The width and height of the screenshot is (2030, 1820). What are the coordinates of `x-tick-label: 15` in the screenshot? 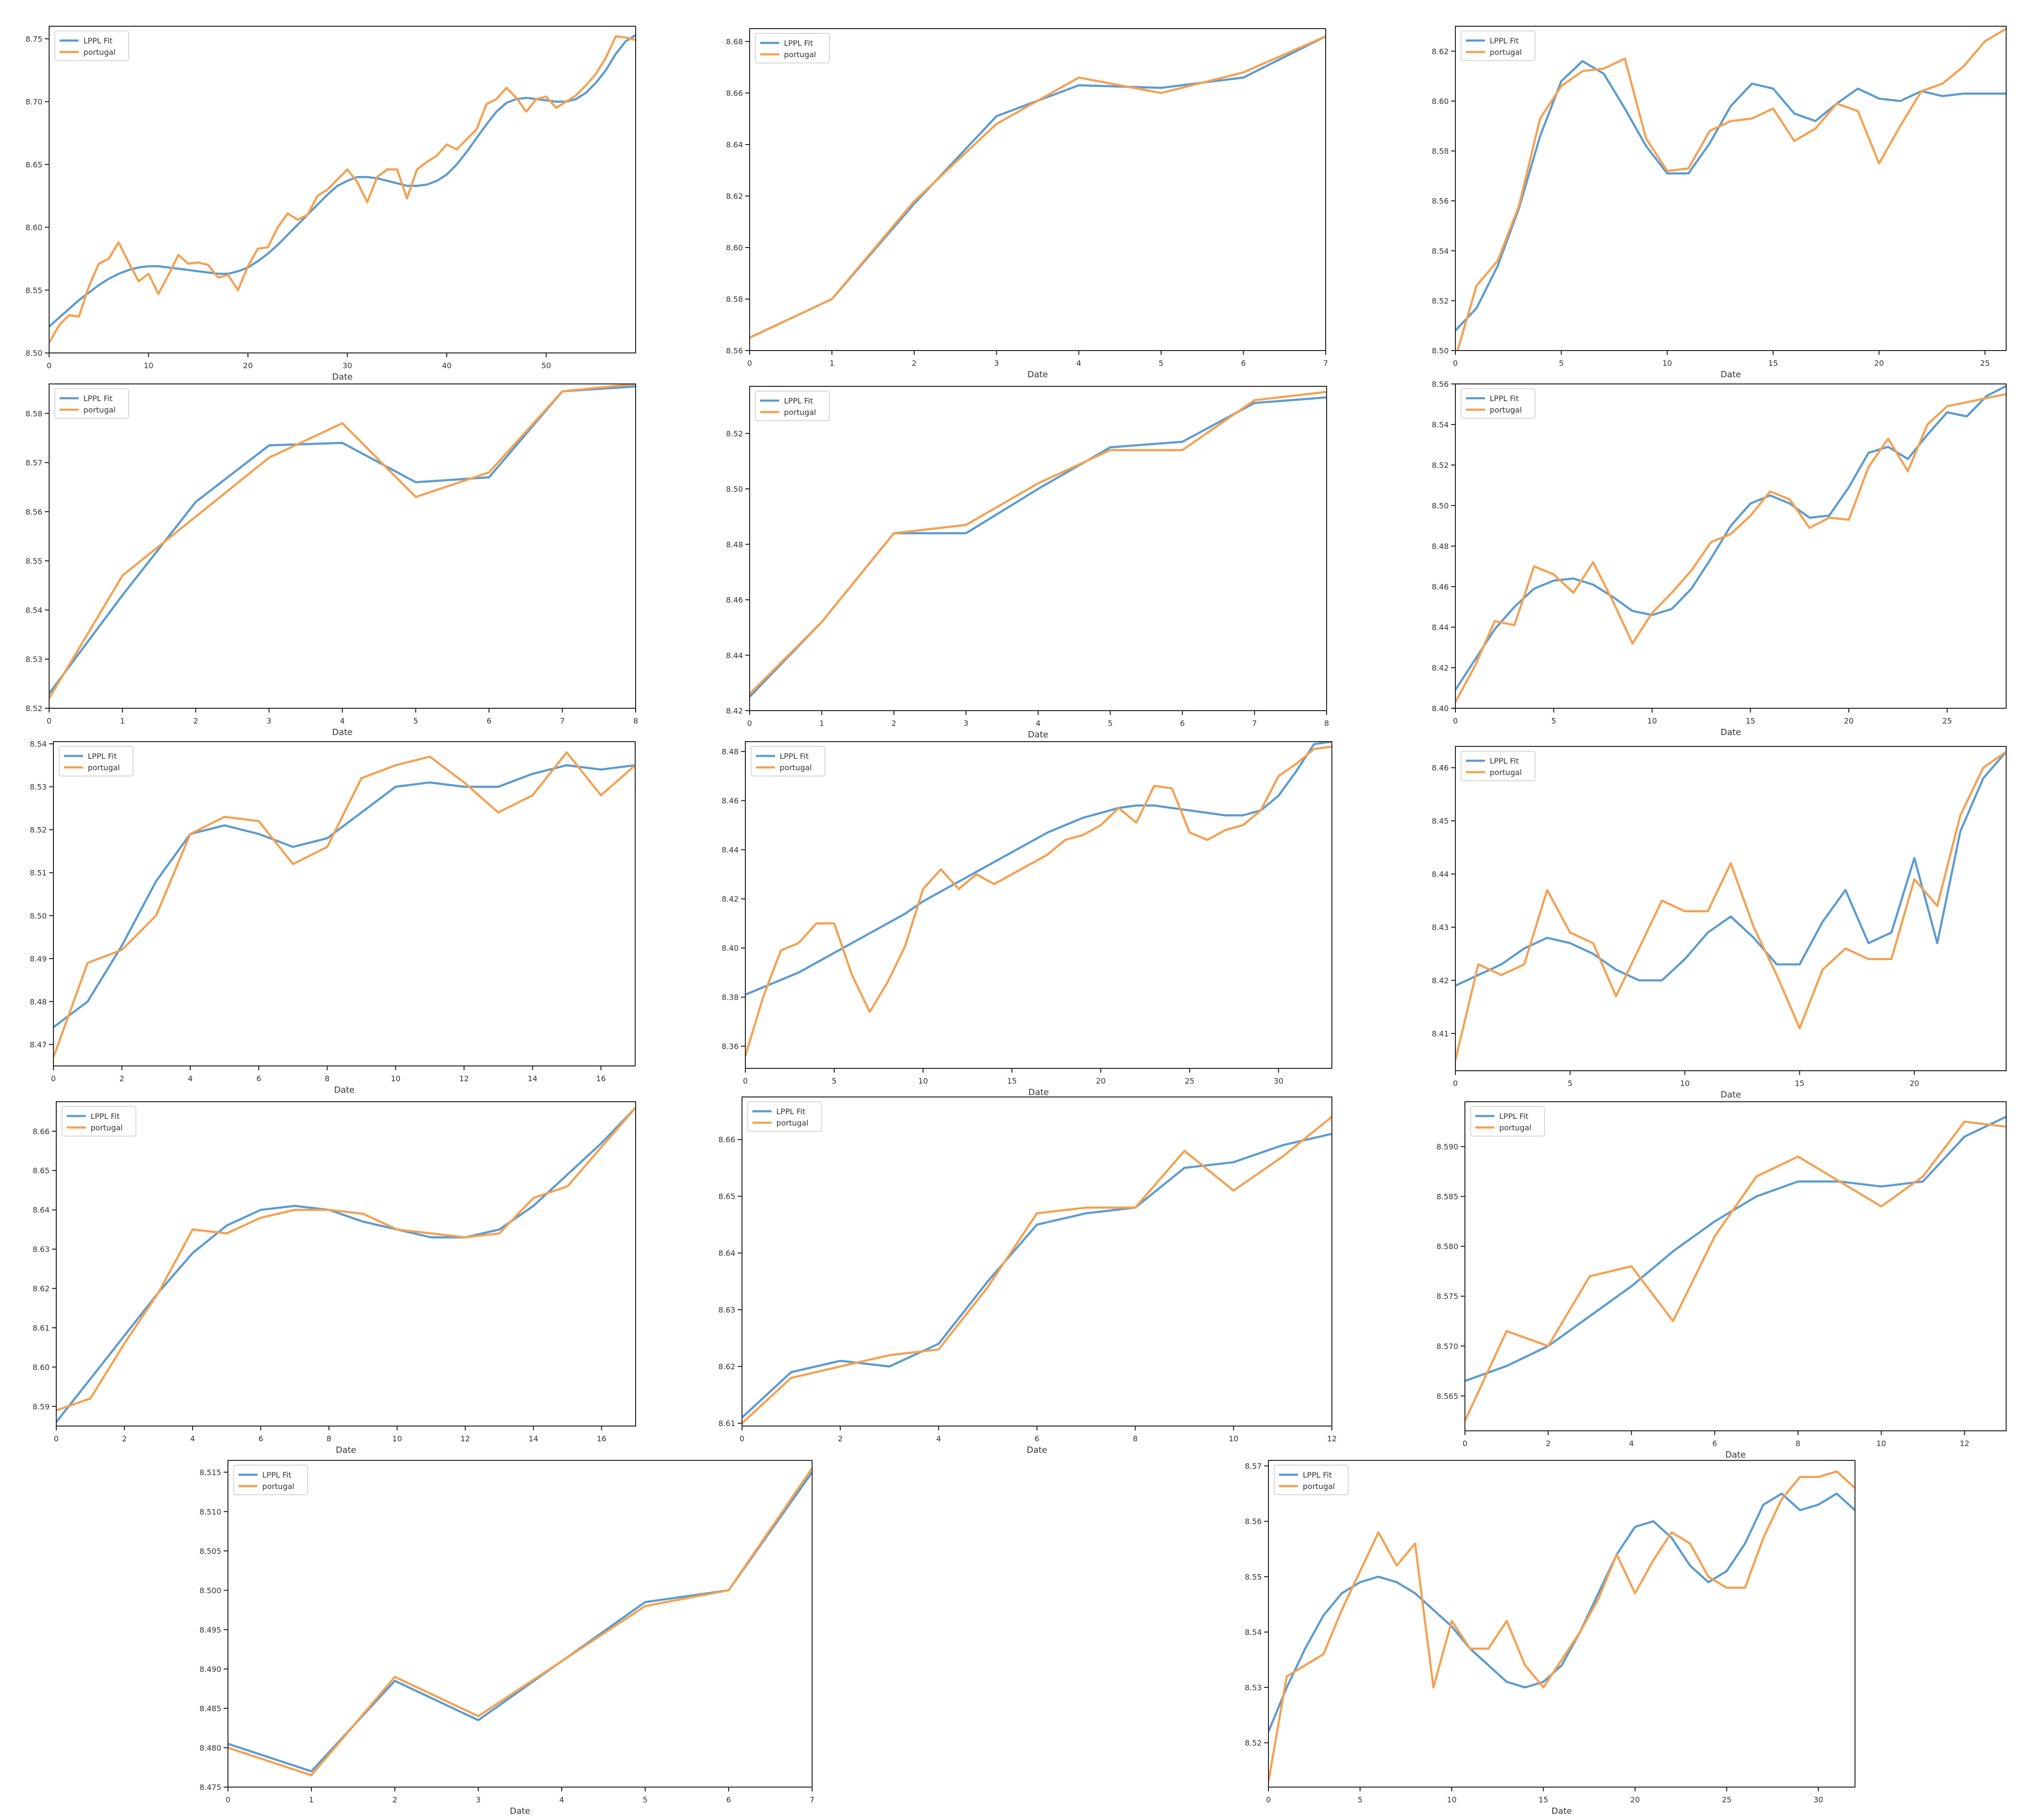 It's located at (1799, 1083).